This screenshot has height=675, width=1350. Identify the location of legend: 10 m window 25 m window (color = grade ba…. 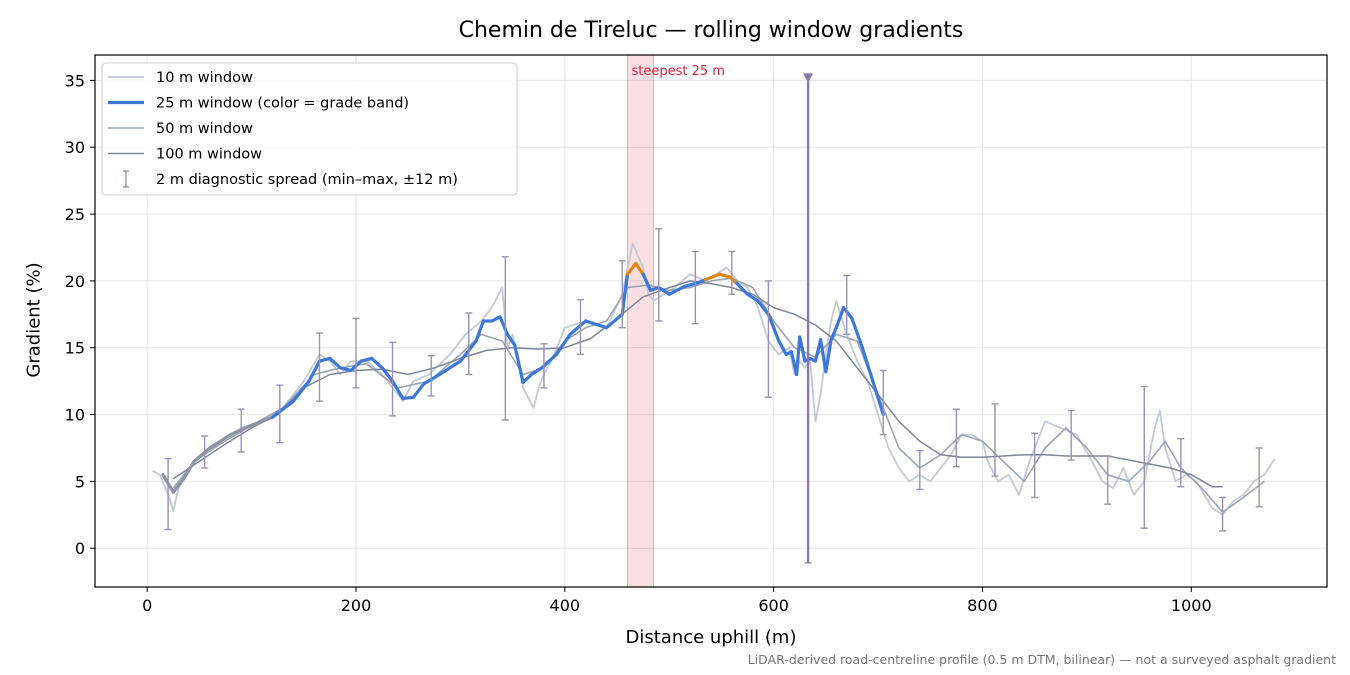
(309, 129).